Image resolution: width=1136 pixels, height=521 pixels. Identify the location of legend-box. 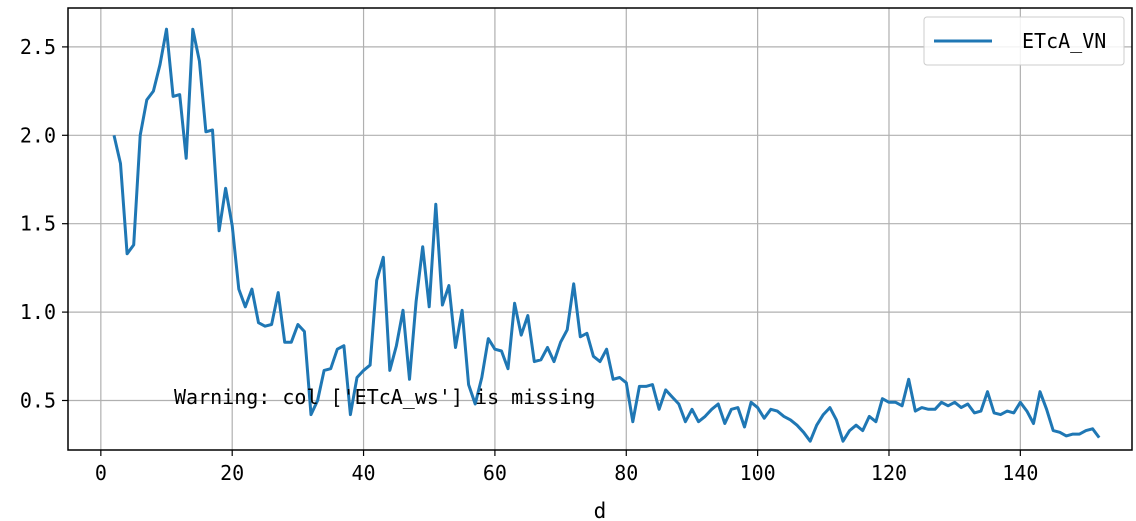
(1024, 41).